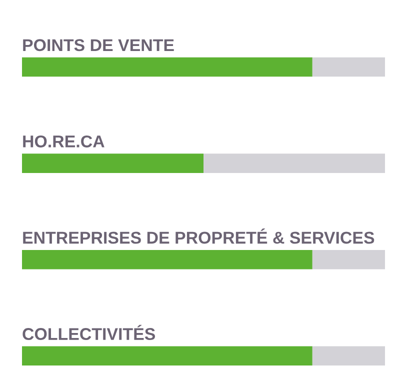  Describe the element at coordinates (89, 332) in the screenshot. I see `y-tick-label: COLLECTIVITÉS` at that location.